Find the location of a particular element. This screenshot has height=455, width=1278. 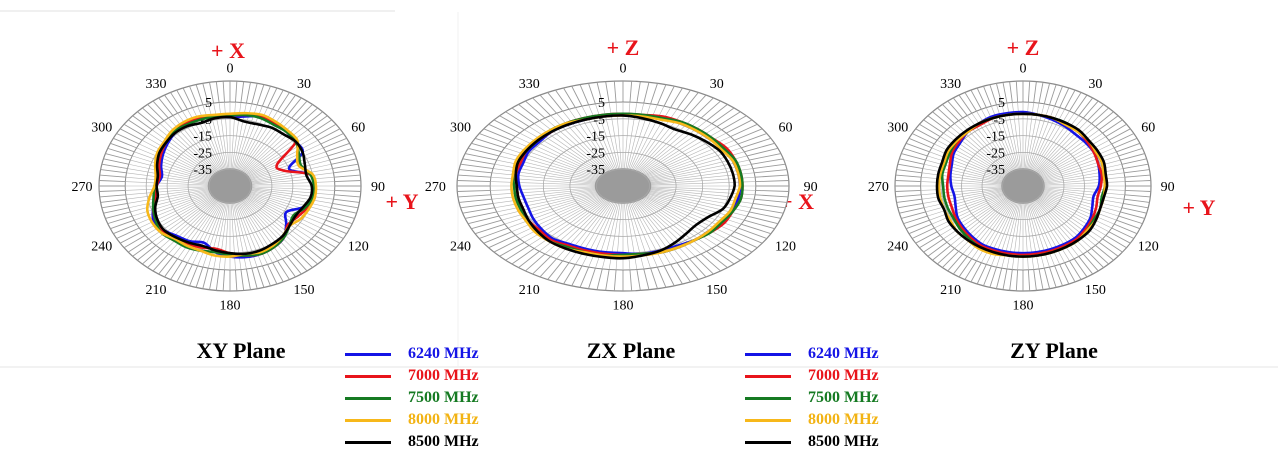

legend-item: 7000 MHz is located at coordinates (812, 376).